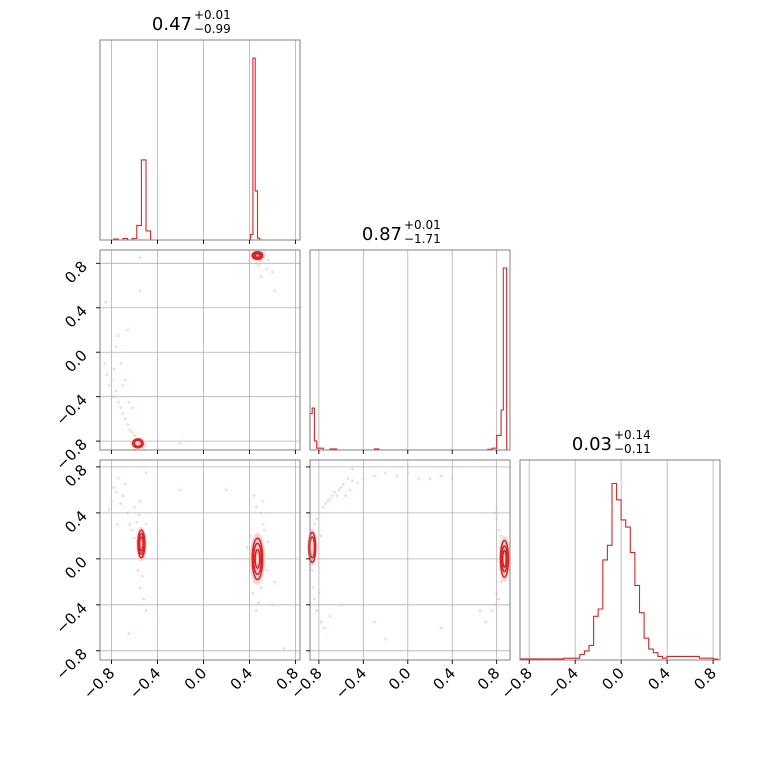 The height and width of the screenshot is (760, 760). I want to click on panel-title-value: 0.87, so click(382, 234).